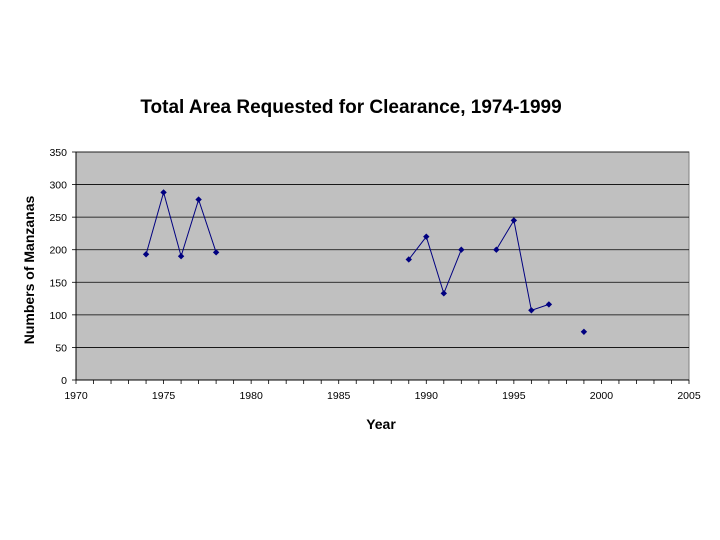 Image resolution: width=720 pixels, height=540 pixels. I want to click on x-tick-label: 2005, so click(689, 396).